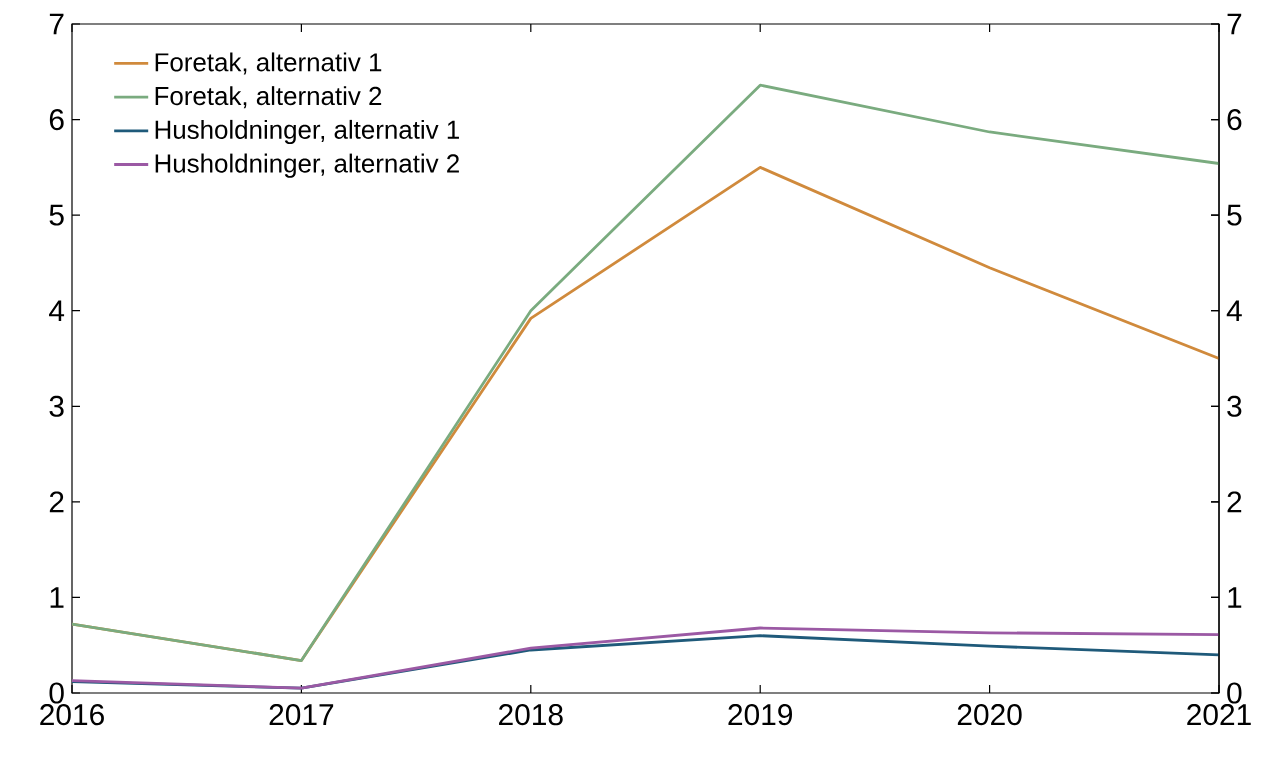 Image resolution: width=1276 pixels, height=758 pixels. What do you see at coordinates (1234, 406) in the screenshot?
I see `y2-tick-label: 3` at bounding box center [1234, 406].